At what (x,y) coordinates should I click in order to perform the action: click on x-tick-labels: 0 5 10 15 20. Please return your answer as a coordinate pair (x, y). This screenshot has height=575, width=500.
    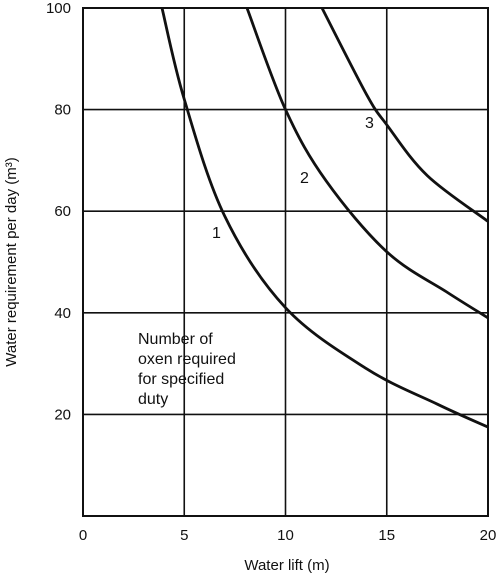
    Looking at the image, I should click on (288, 535).